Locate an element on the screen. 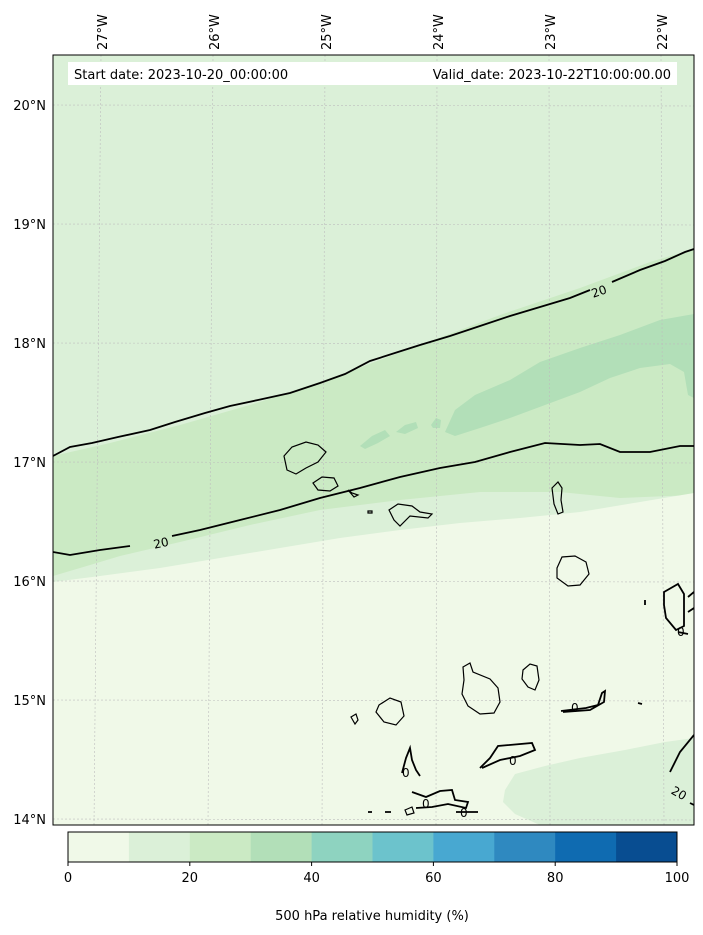 The image size is (703, 935). lat-tick-label: 17°N is located at coordinates (29, 463).